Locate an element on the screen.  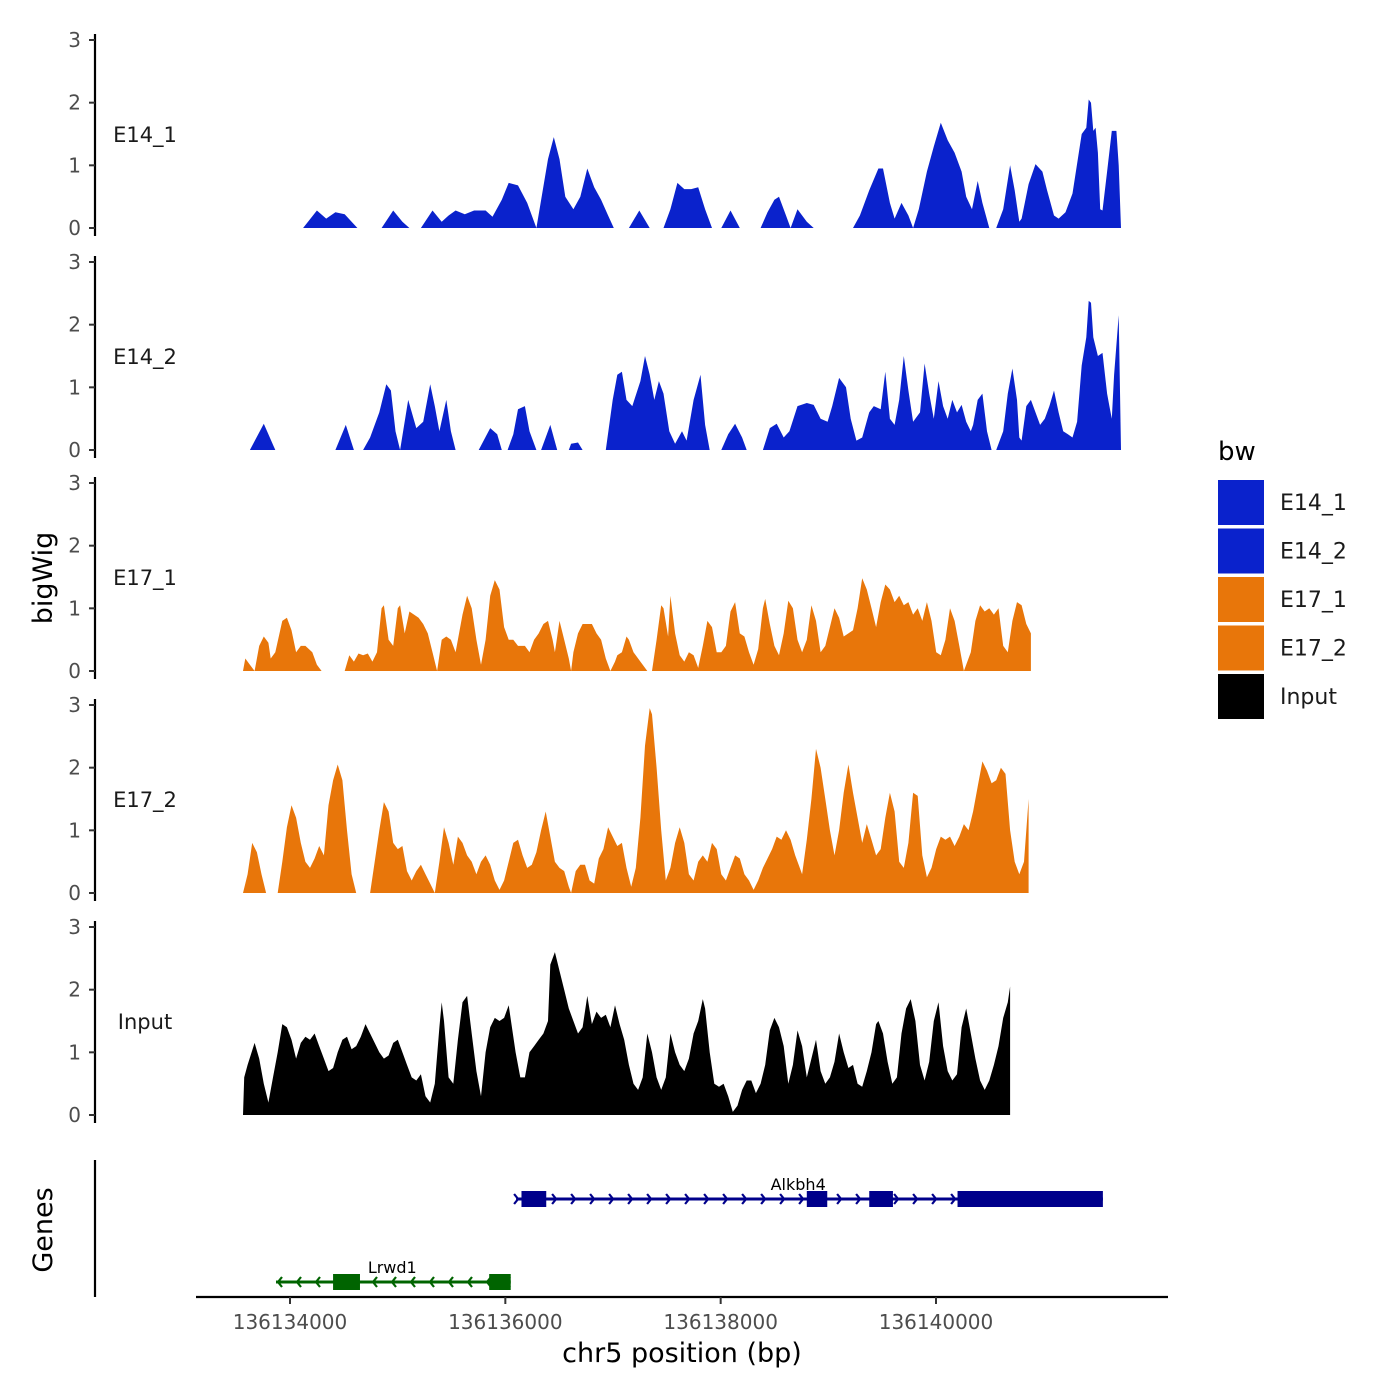
panel-input: 0 1 2 3 Input is located at coordinates (539, 1021).